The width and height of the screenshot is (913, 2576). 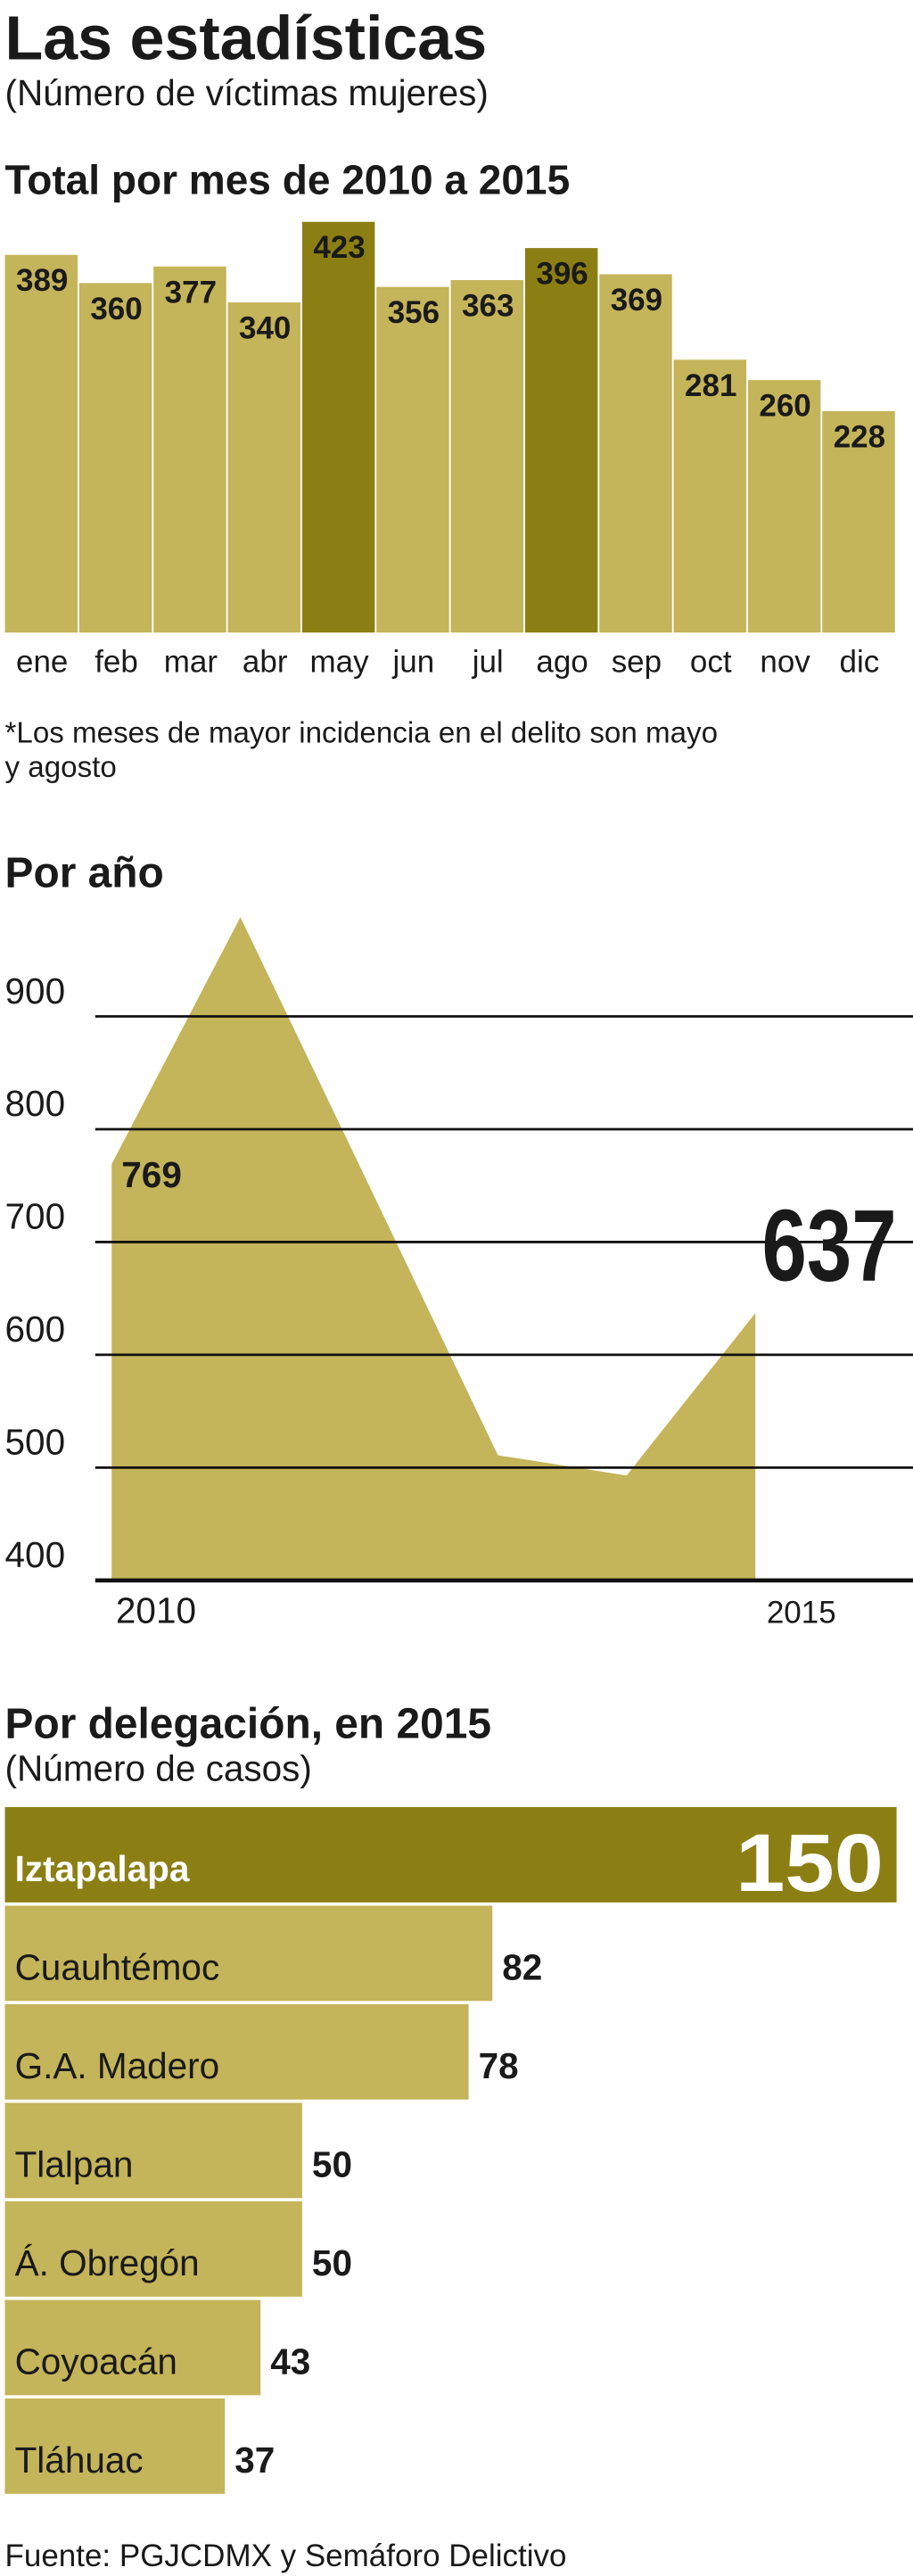 What do you see at coordinates (339, 662) in the screenshot?
I see `x-tick-label: may` at bounding box center [339, 662].